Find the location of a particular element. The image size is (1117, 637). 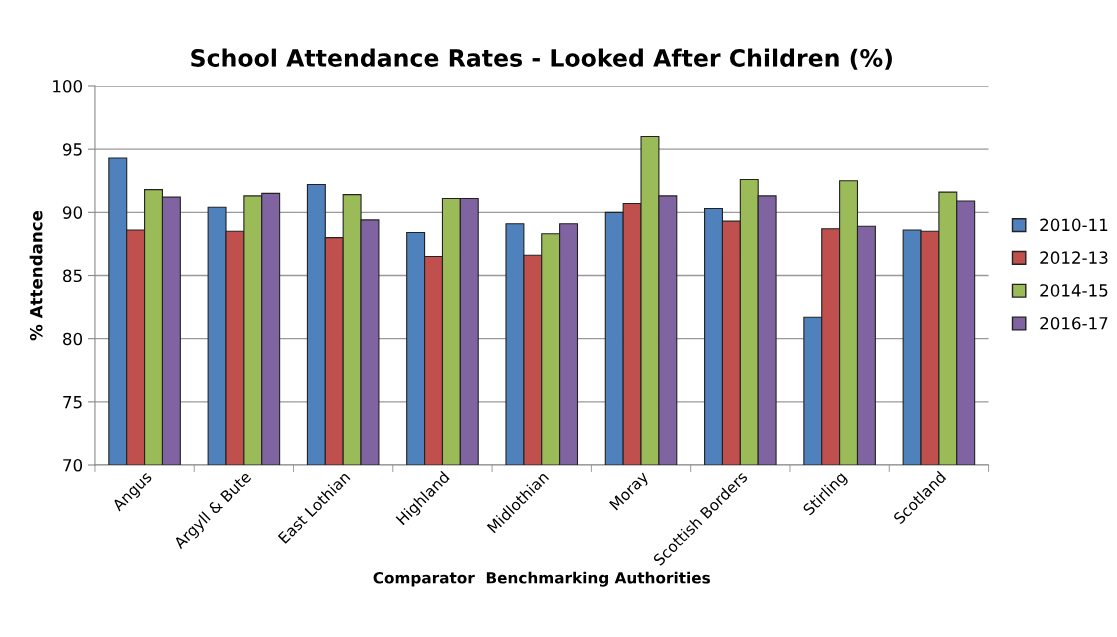

chart-title: School Attendance Rates - Looked After Children (%) is located at coordinates (541, 59).